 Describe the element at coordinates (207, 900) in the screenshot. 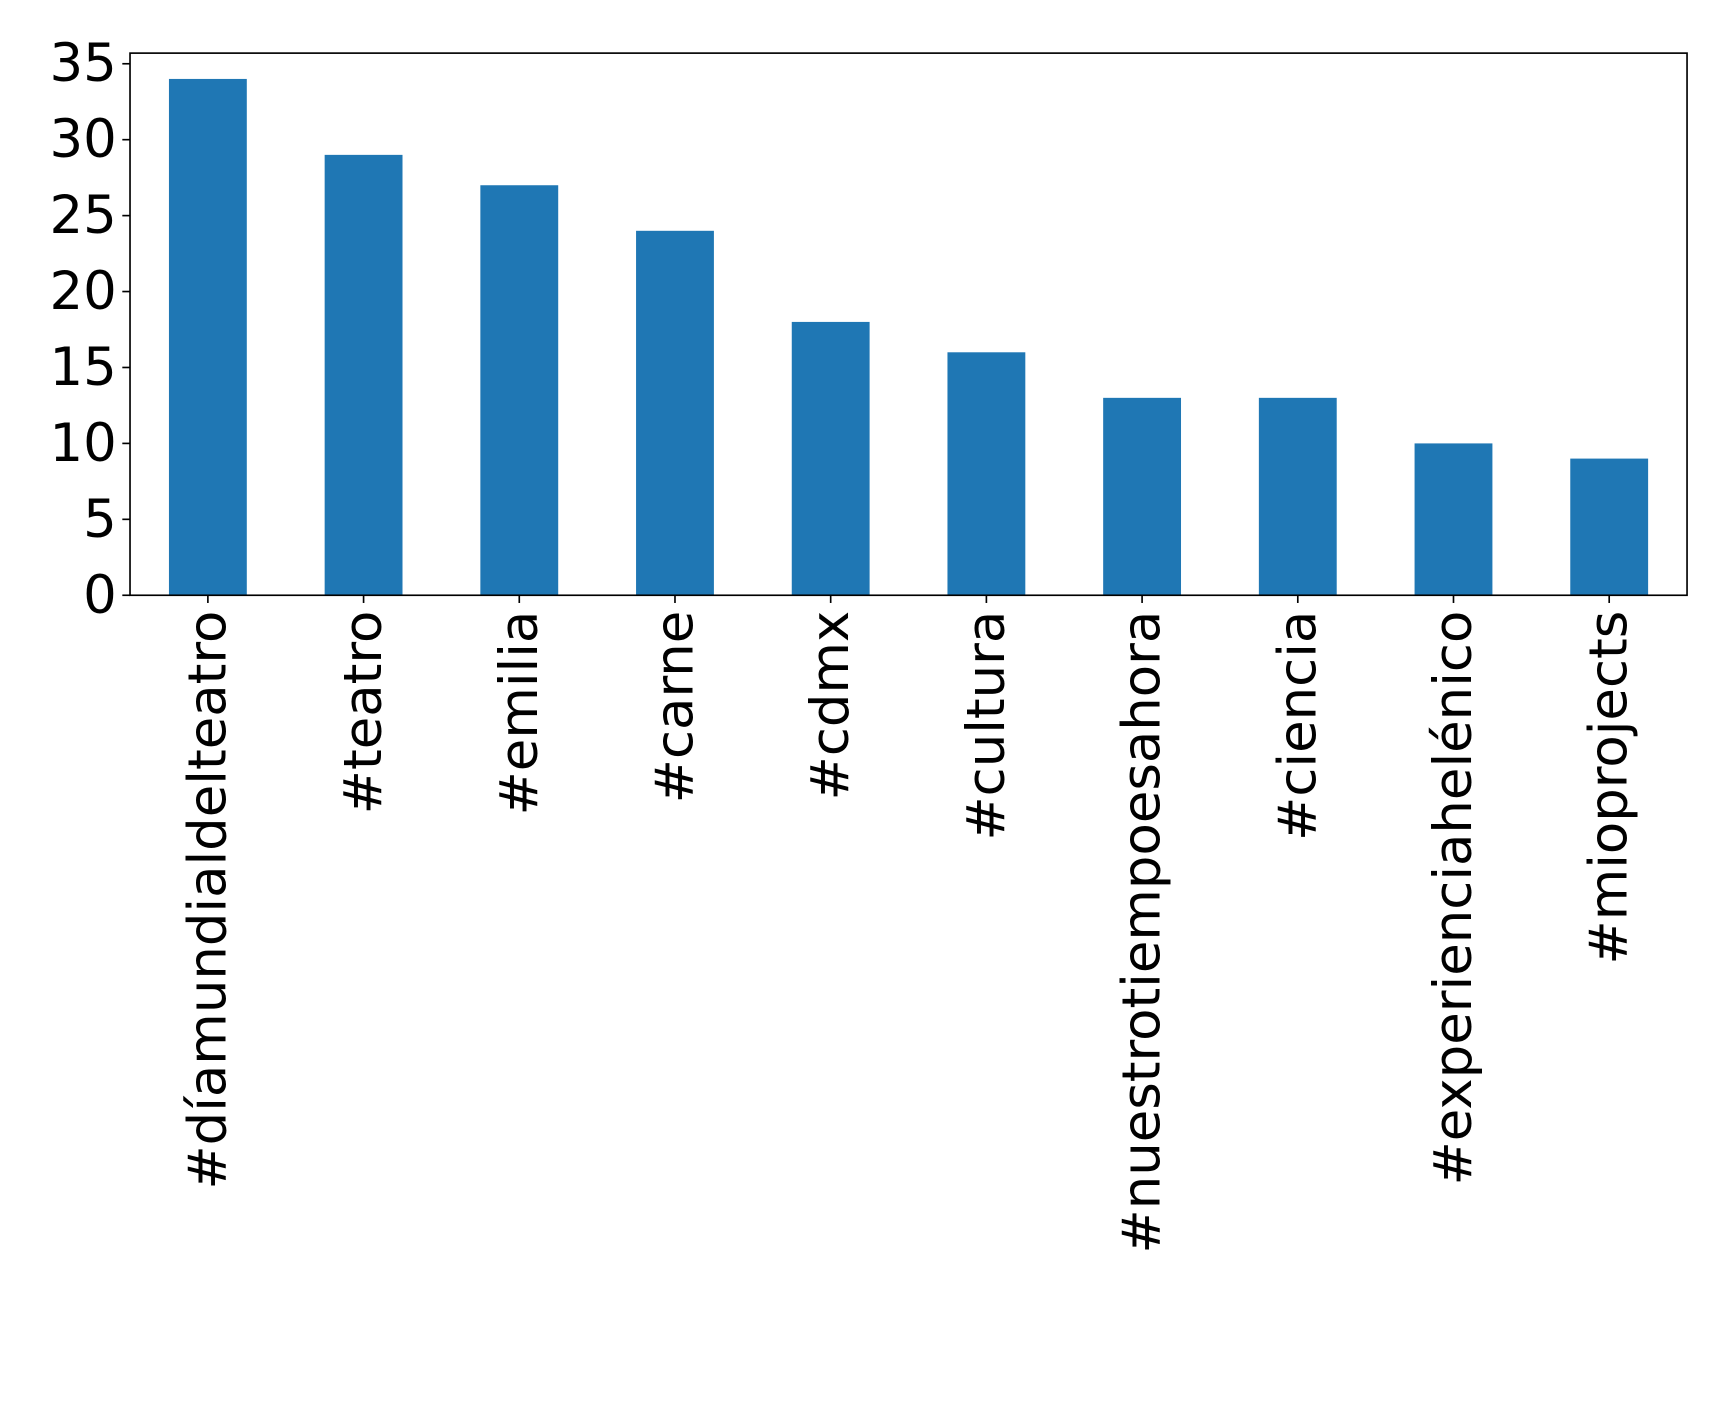

I see `x-tick-label: #díamundialdelteatro` at that location.